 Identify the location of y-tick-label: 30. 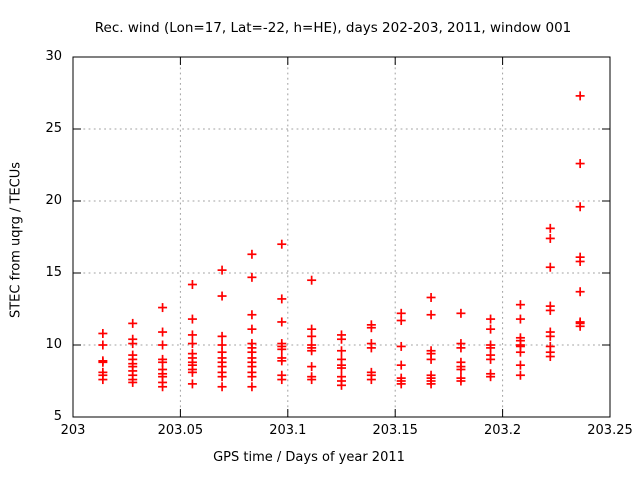
(53, 56).